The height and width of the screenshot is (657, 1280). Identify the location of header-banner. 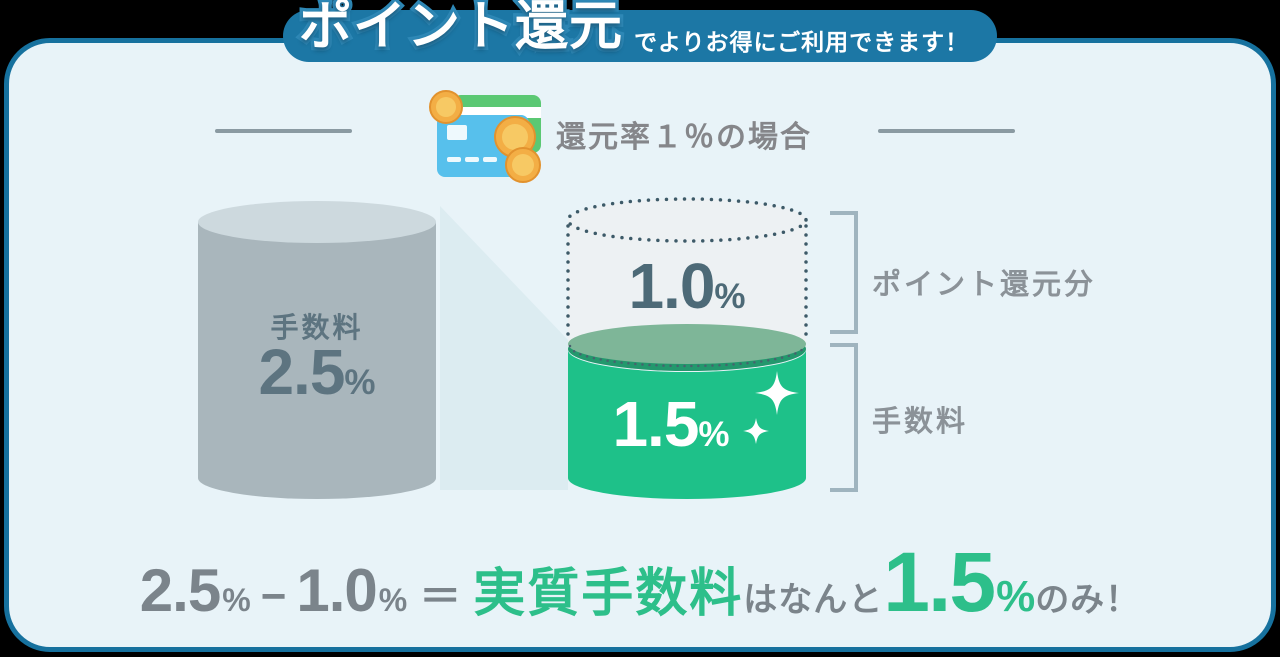
(640, 36).